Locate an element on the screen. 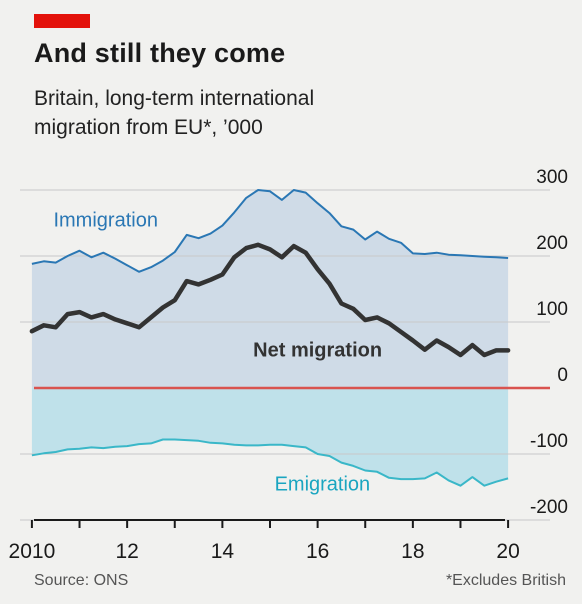  x-tick-label: 2010 is located at coordinates (32, 551).